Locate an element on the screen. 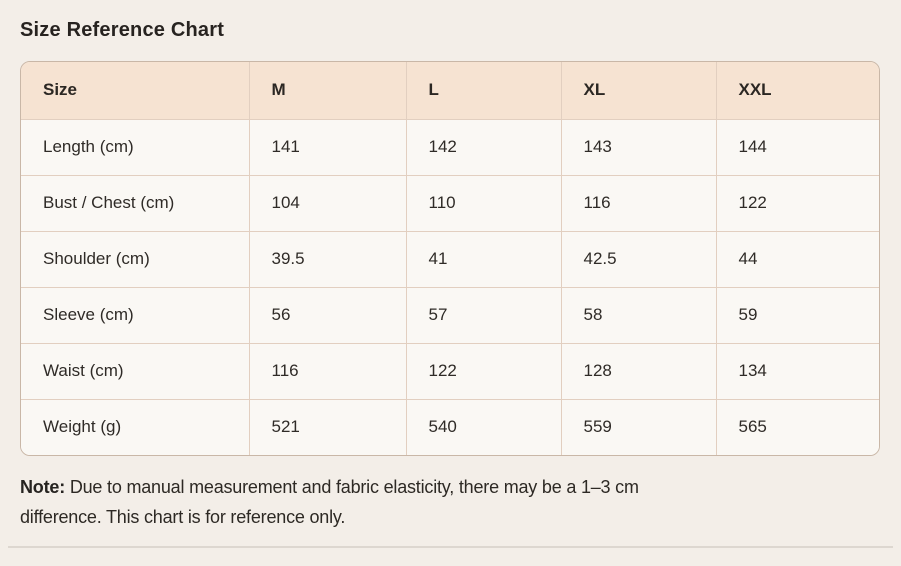 Image resolution: width=901 pixels, height=566 pixels. size-value-cell: 59 is located at coordinates (797, 315).